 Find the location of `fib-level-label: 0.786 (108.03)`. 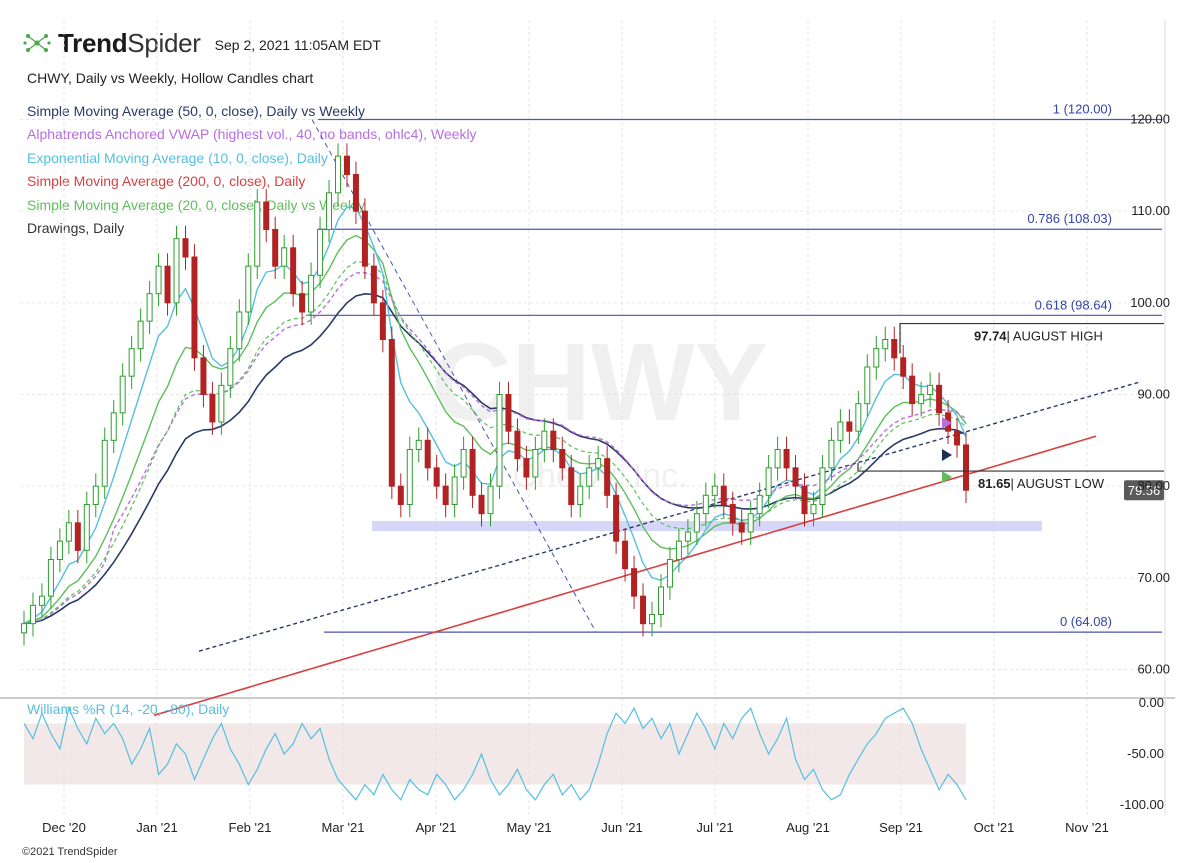

fib-level-label: 0.786 (108.03) is located at coordinates (1069, 218).